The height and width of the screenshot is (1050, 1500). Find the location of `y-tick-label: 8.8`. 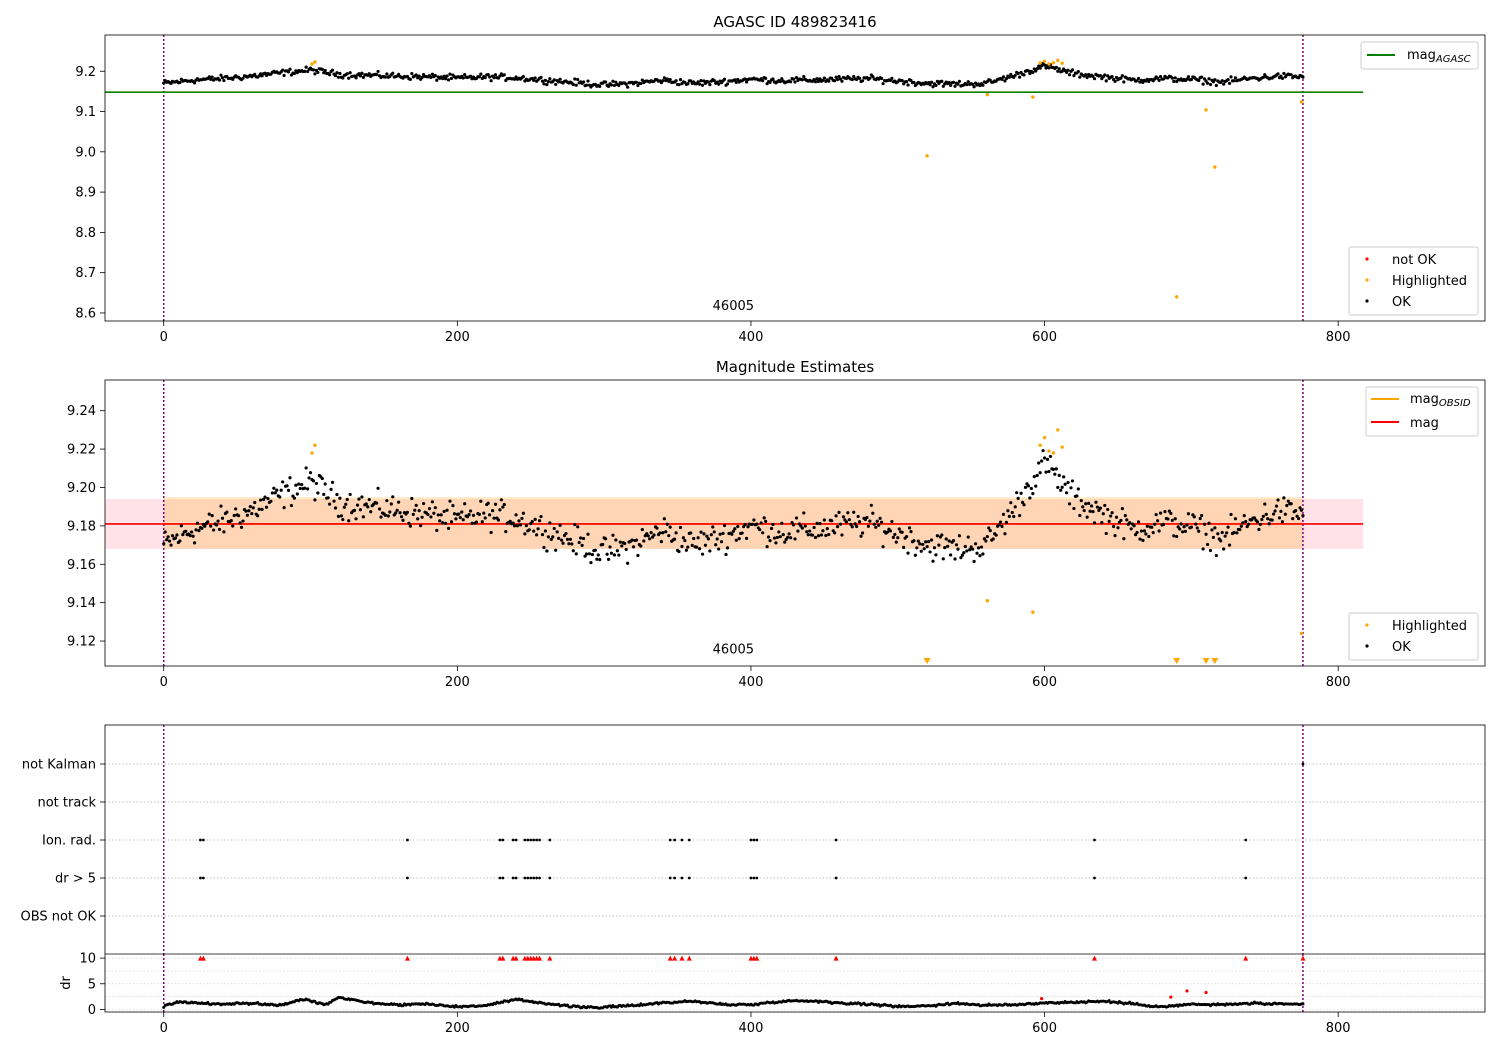

y-tick-label: 8.8 is located at coordinates (85, 233).